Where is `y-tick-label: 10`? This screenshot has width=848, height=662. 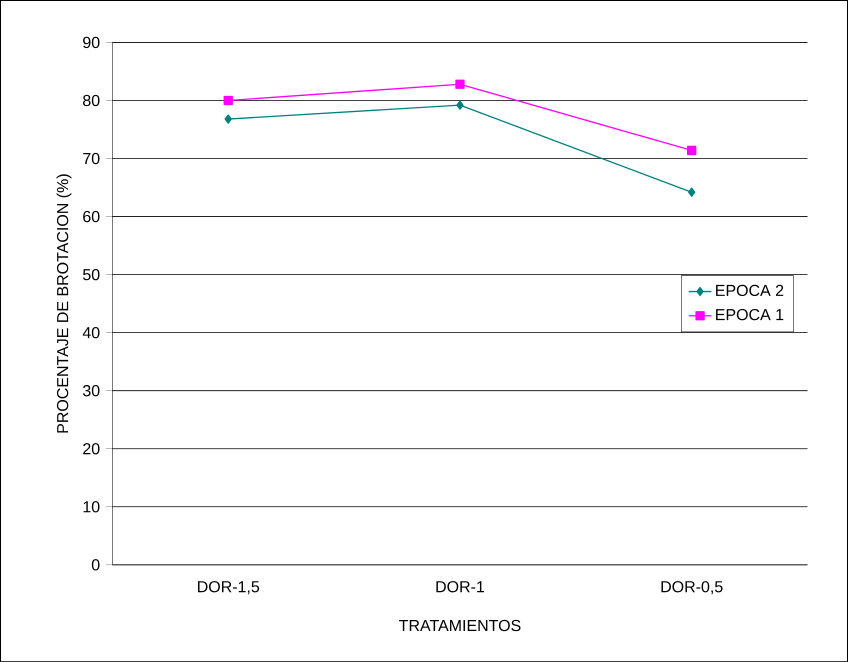 y-tick-label: 10 is located at coordinates (92, 506).